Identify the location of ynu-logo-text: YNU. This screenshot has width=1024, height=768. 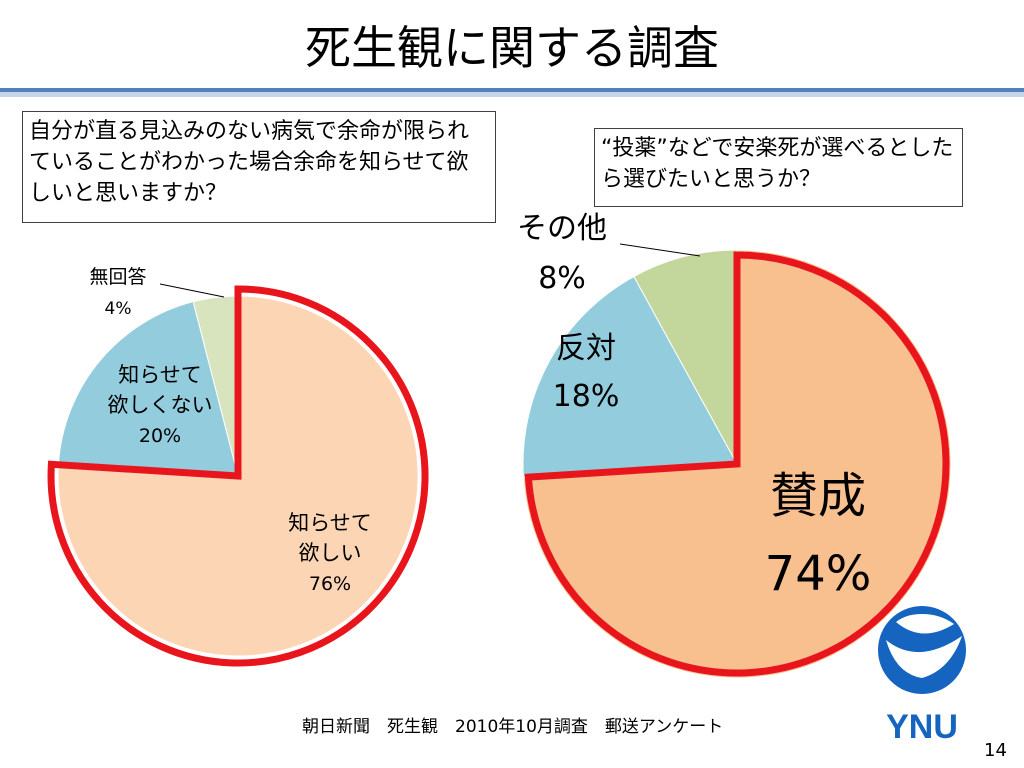
(922, 727).